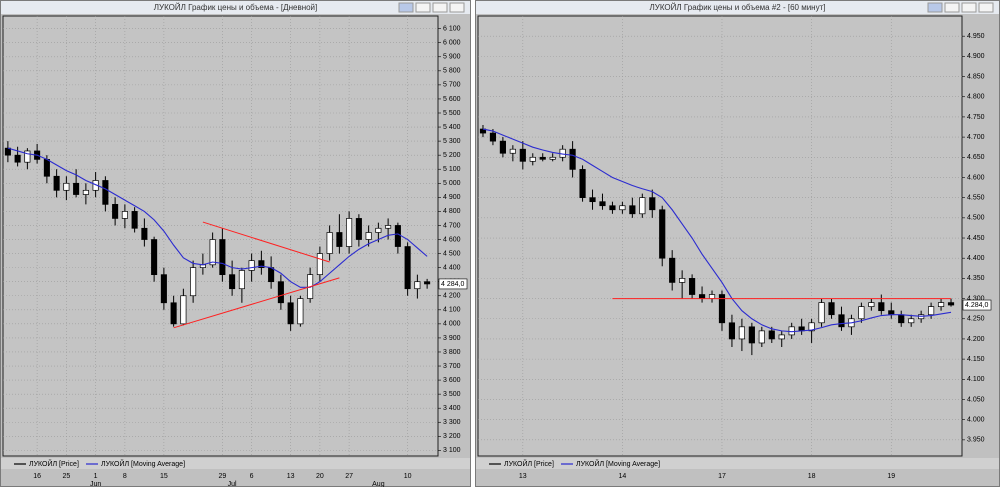 The height and width of the screenshot is (487, 1000). Describe the element at coordinates (452, 28) in the screenshot. I see `y-tick-label: 6 100` at that location.